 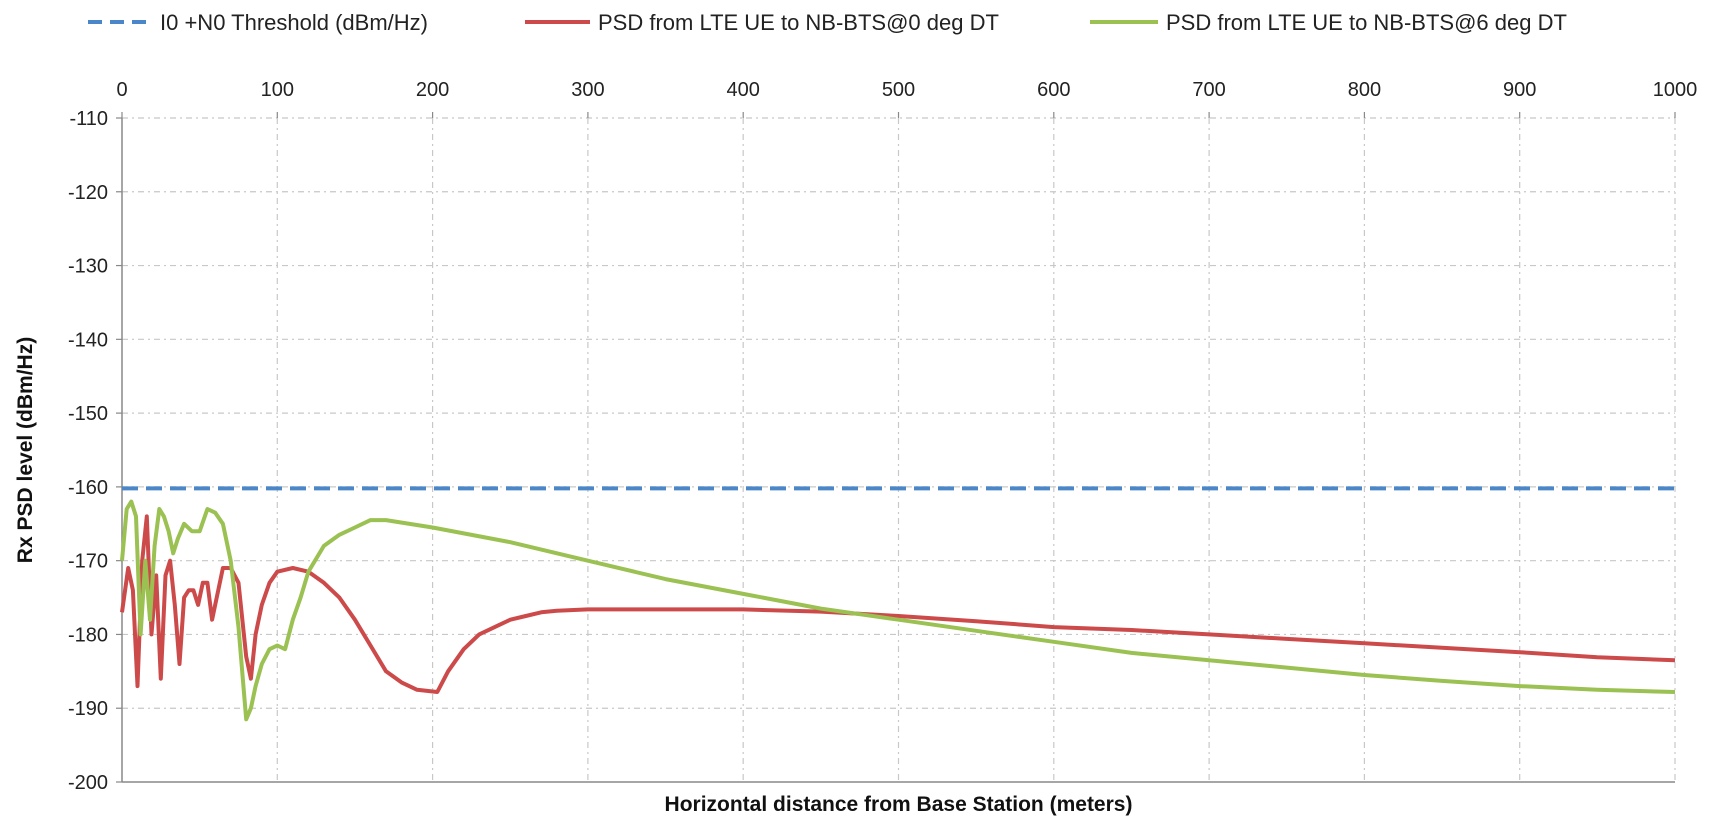 What do you see at coordinates (1675, 90) in the screenshot?
I see `x-tick-label: 1000` at bounding box center [1675, 90].